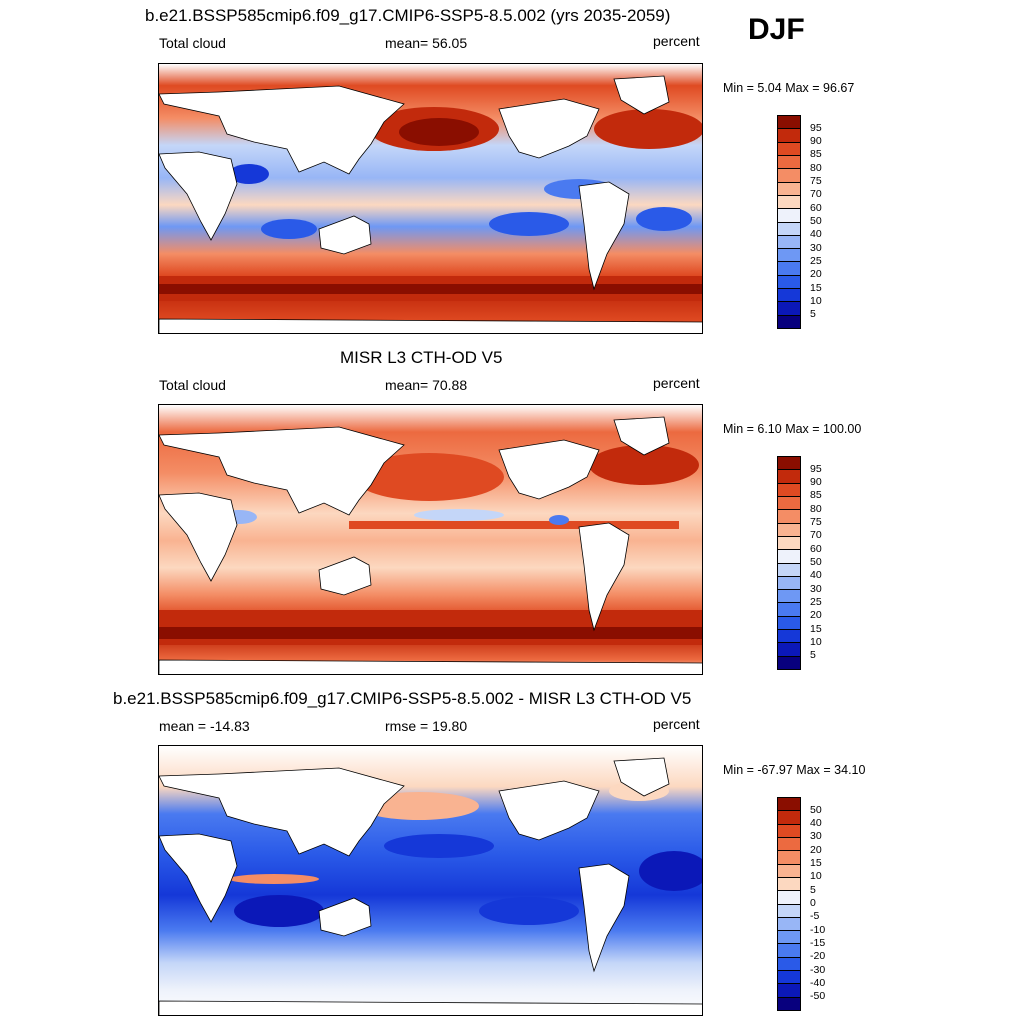  What do you see at coordinates (818, 996) in the screenshot?
I see `colorbar-tick-label: -50` at bounding box center [818, 996].